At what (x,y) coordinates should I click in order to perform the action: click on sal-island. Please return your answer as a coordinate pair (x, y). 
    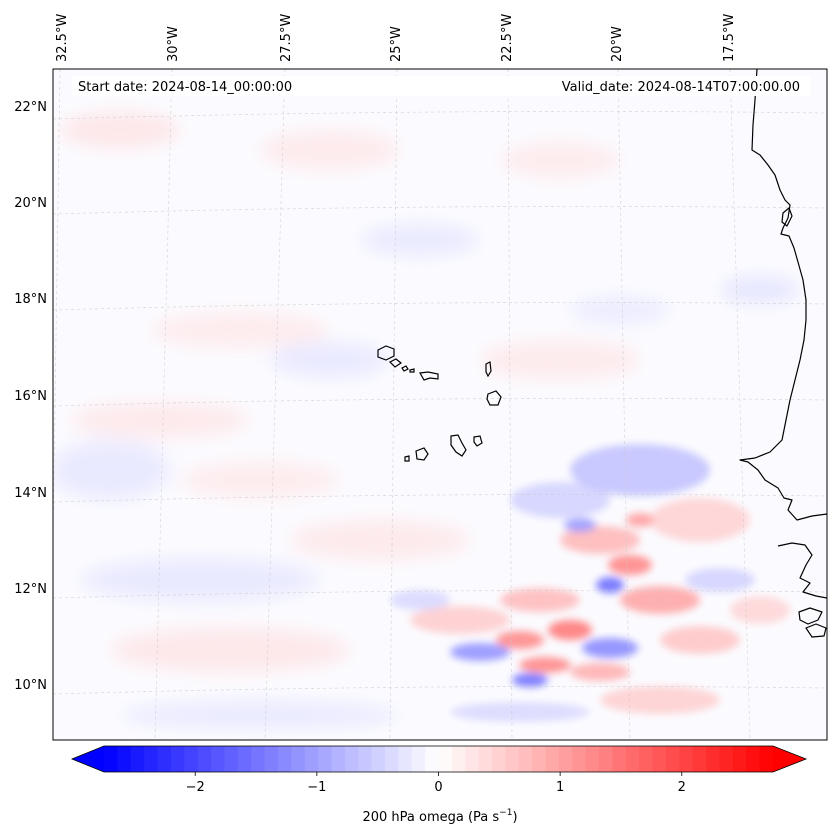
    Looking at the image, I should click on (488, 369).